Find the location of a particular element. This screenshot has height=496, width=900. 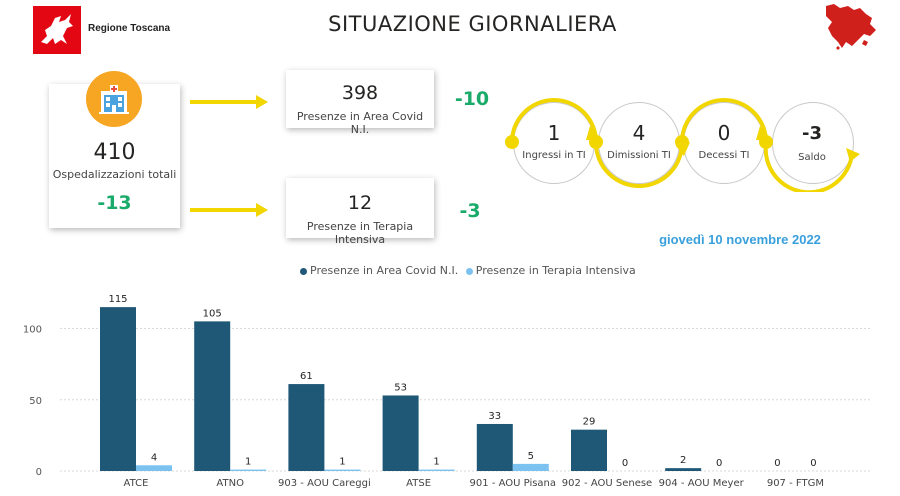

hospitalizations-value: 410 is located at coordinates (114, 152).